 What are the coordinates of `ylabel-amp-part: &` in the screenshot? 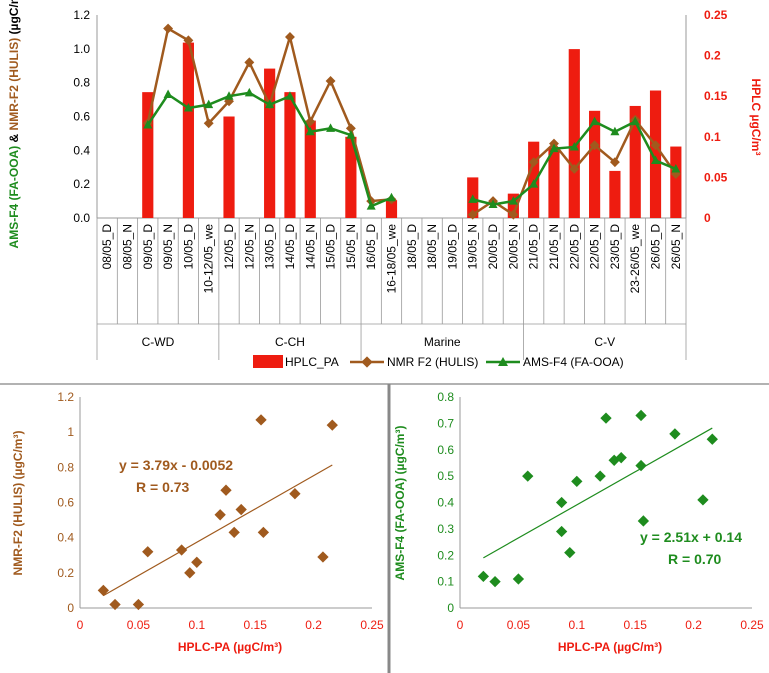 It's located at (14, 137).